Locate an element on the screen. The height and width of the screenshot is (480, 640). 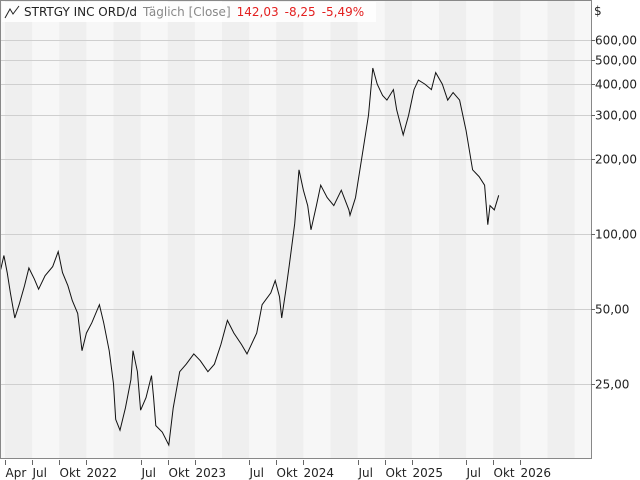
price-change: -8,25 is located at coordinates (300, 12).